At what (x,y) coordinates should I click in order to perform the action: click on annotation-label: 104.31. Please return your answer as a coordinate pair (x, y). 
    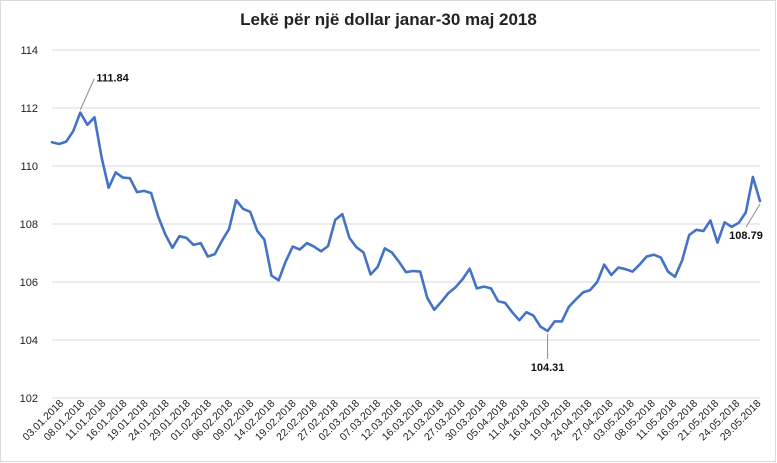
    Looking at the image, I should click on (548, 368).